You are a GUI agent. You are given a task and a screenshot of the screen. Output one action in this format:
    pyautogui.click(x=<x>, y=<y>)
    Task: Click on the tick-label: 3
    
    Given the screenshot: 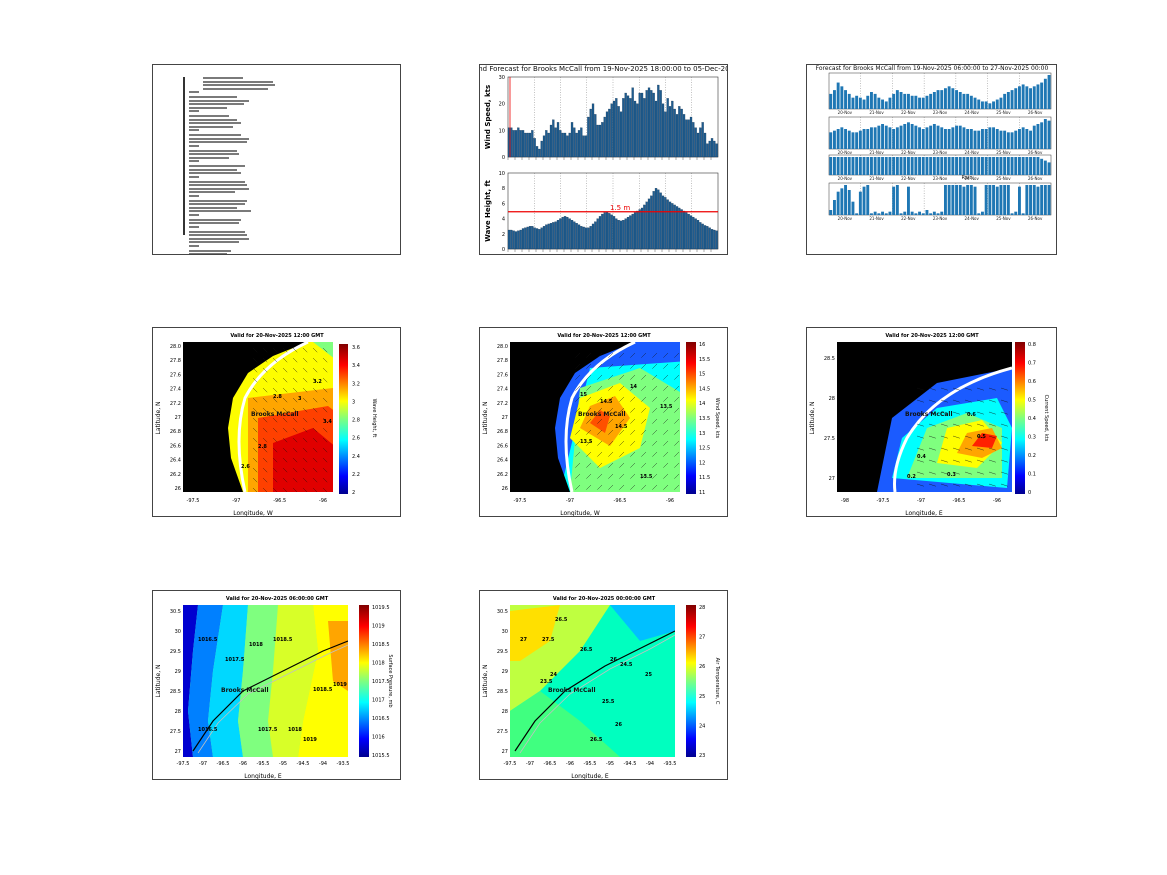 What is the action you would take?
    pyautogui.click(x=353, y=402)
    